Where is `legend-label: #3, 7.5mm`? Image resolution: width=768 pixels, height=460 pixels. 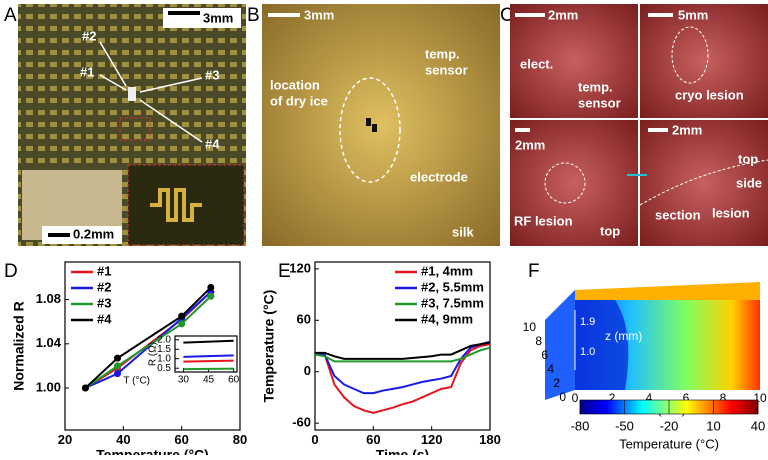 legend-label: #3, 7.5mm is located at coordinates (452, 302).